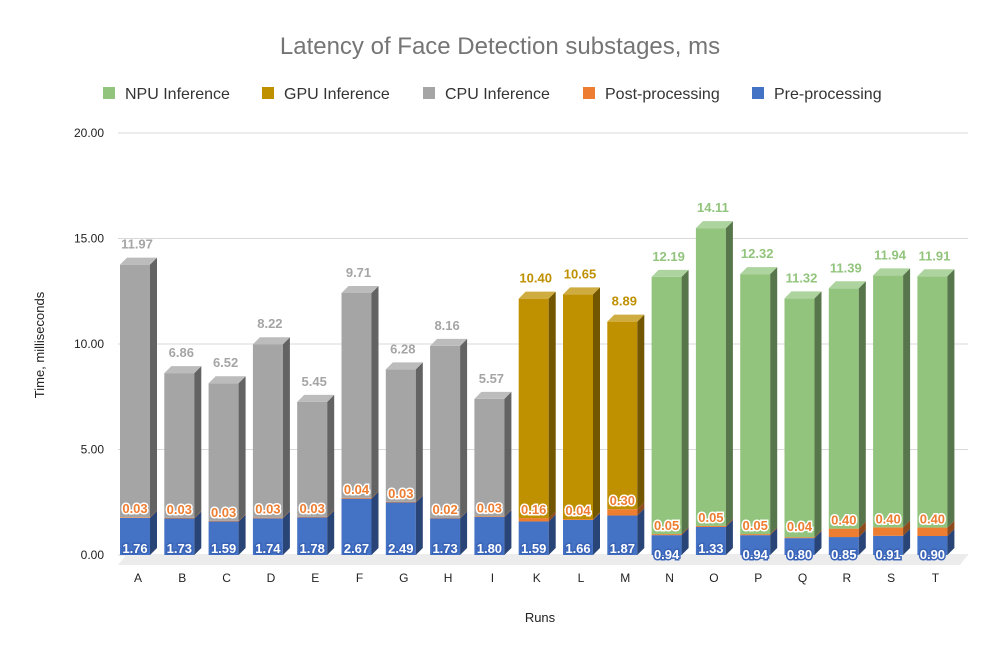 The height and width of the screenshot is (658, 1000). What do you see at coordinates (891, 578) in the screenshot?
I see `x-tick-label: S` at bounding box center [891, 578].